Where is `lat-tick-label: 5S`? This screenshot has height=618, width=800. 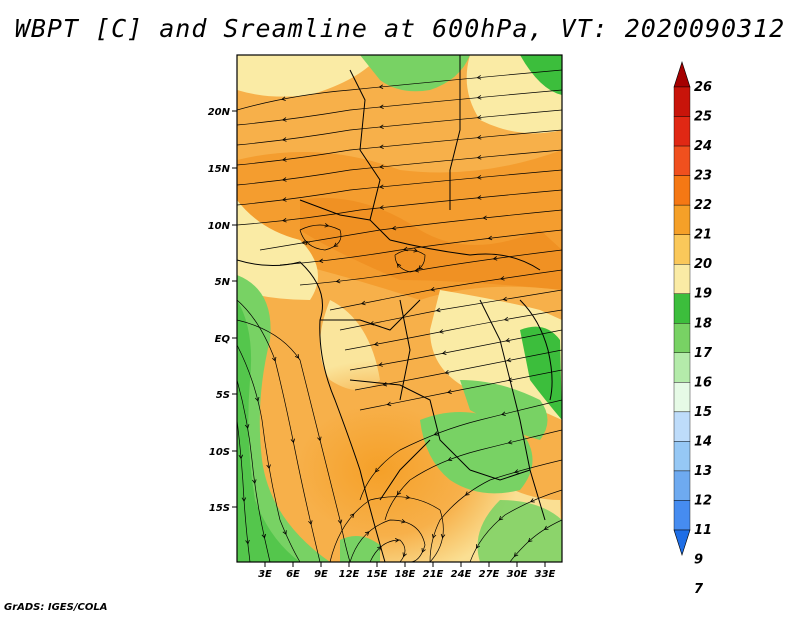
lat-tick-label: 5S is located at coordinates (223, 395).